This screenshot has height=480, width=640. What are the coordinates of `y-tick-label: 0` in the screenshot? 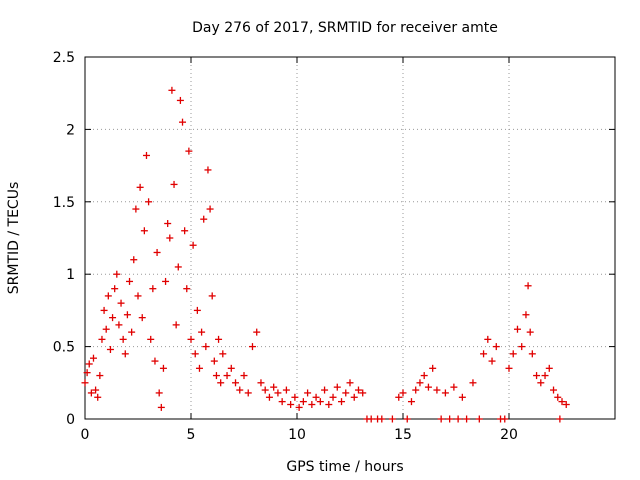 It's located at (70, 420).